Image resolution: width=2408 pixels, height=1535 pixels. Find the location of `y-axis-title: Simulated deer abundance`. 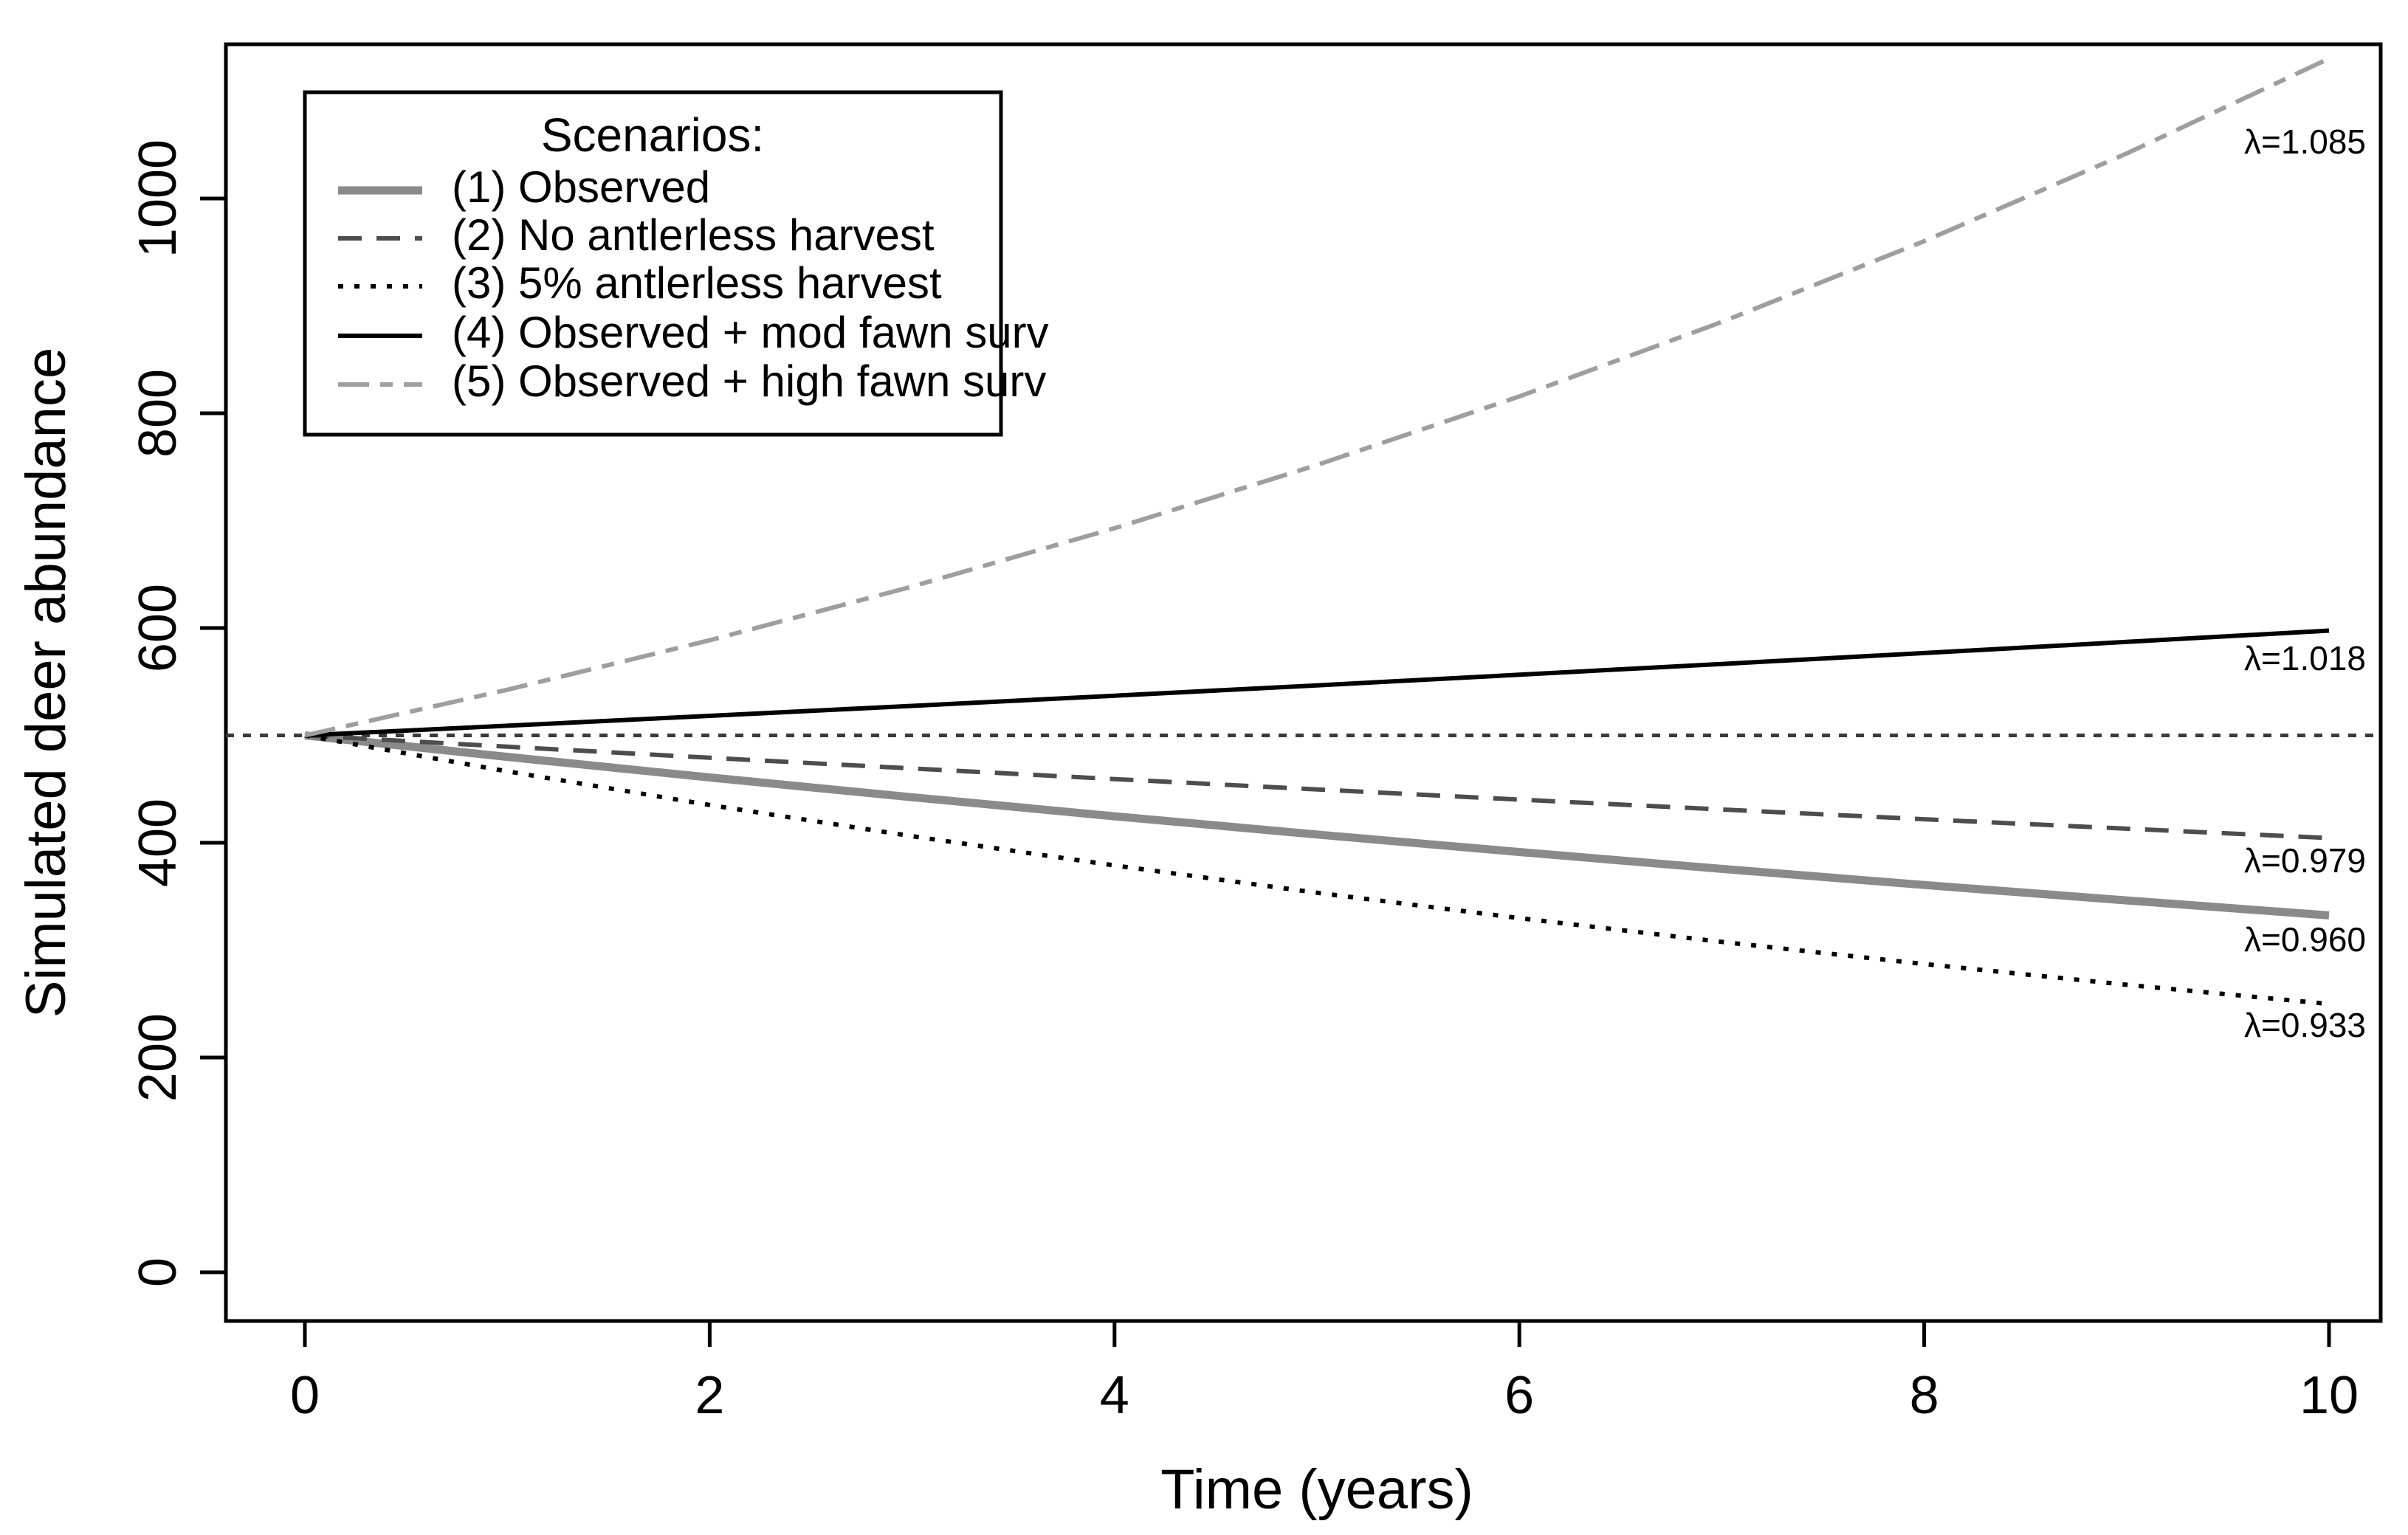

y-axis-title: Simulated deer abundance is located at coordinates (46, 683).